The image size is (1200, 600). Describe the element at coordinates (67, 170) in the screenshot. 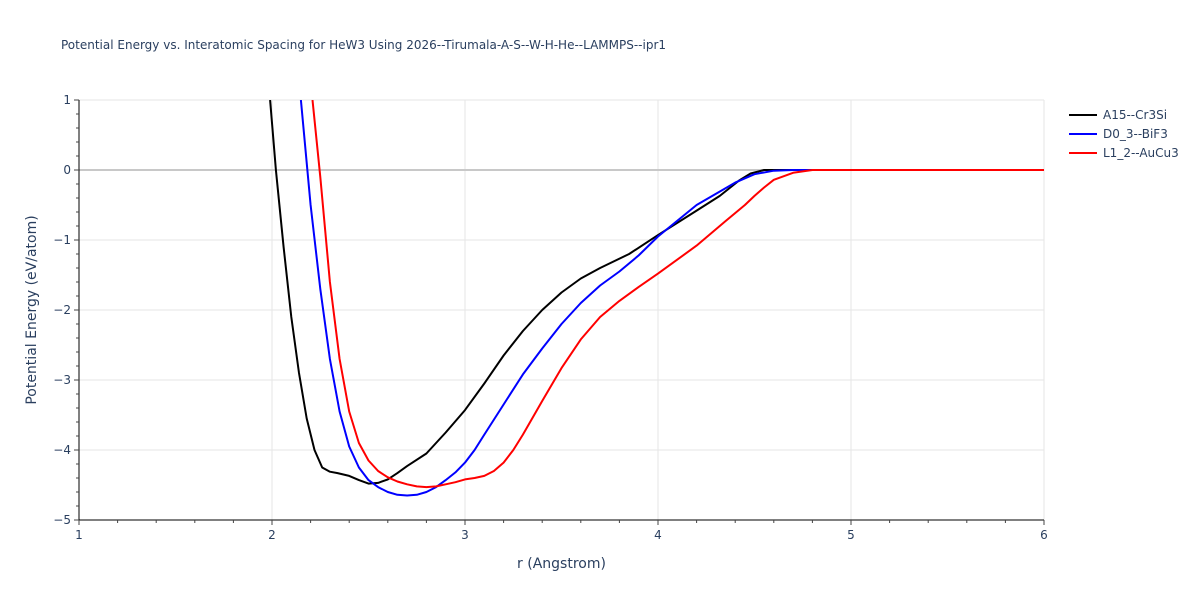

I see `y-tick-label: 0` at that location.